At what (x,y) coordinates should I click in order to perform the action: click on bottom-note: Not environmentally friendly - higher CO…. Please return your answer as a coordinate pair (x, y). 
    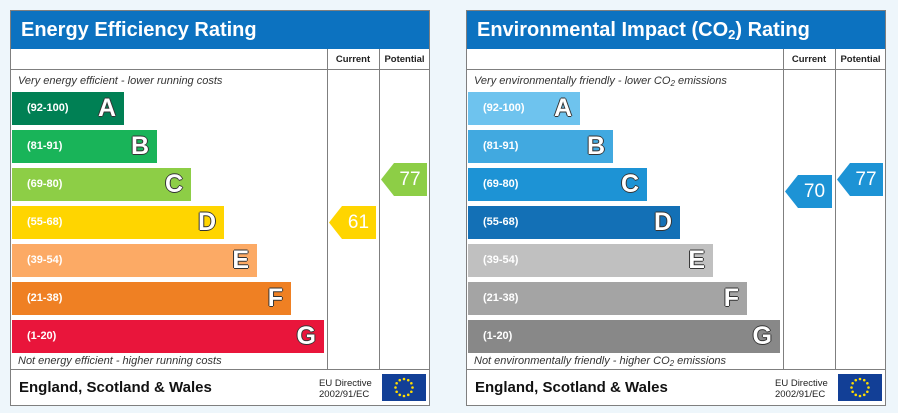
    Looking at the image, I should click on (600, 361).